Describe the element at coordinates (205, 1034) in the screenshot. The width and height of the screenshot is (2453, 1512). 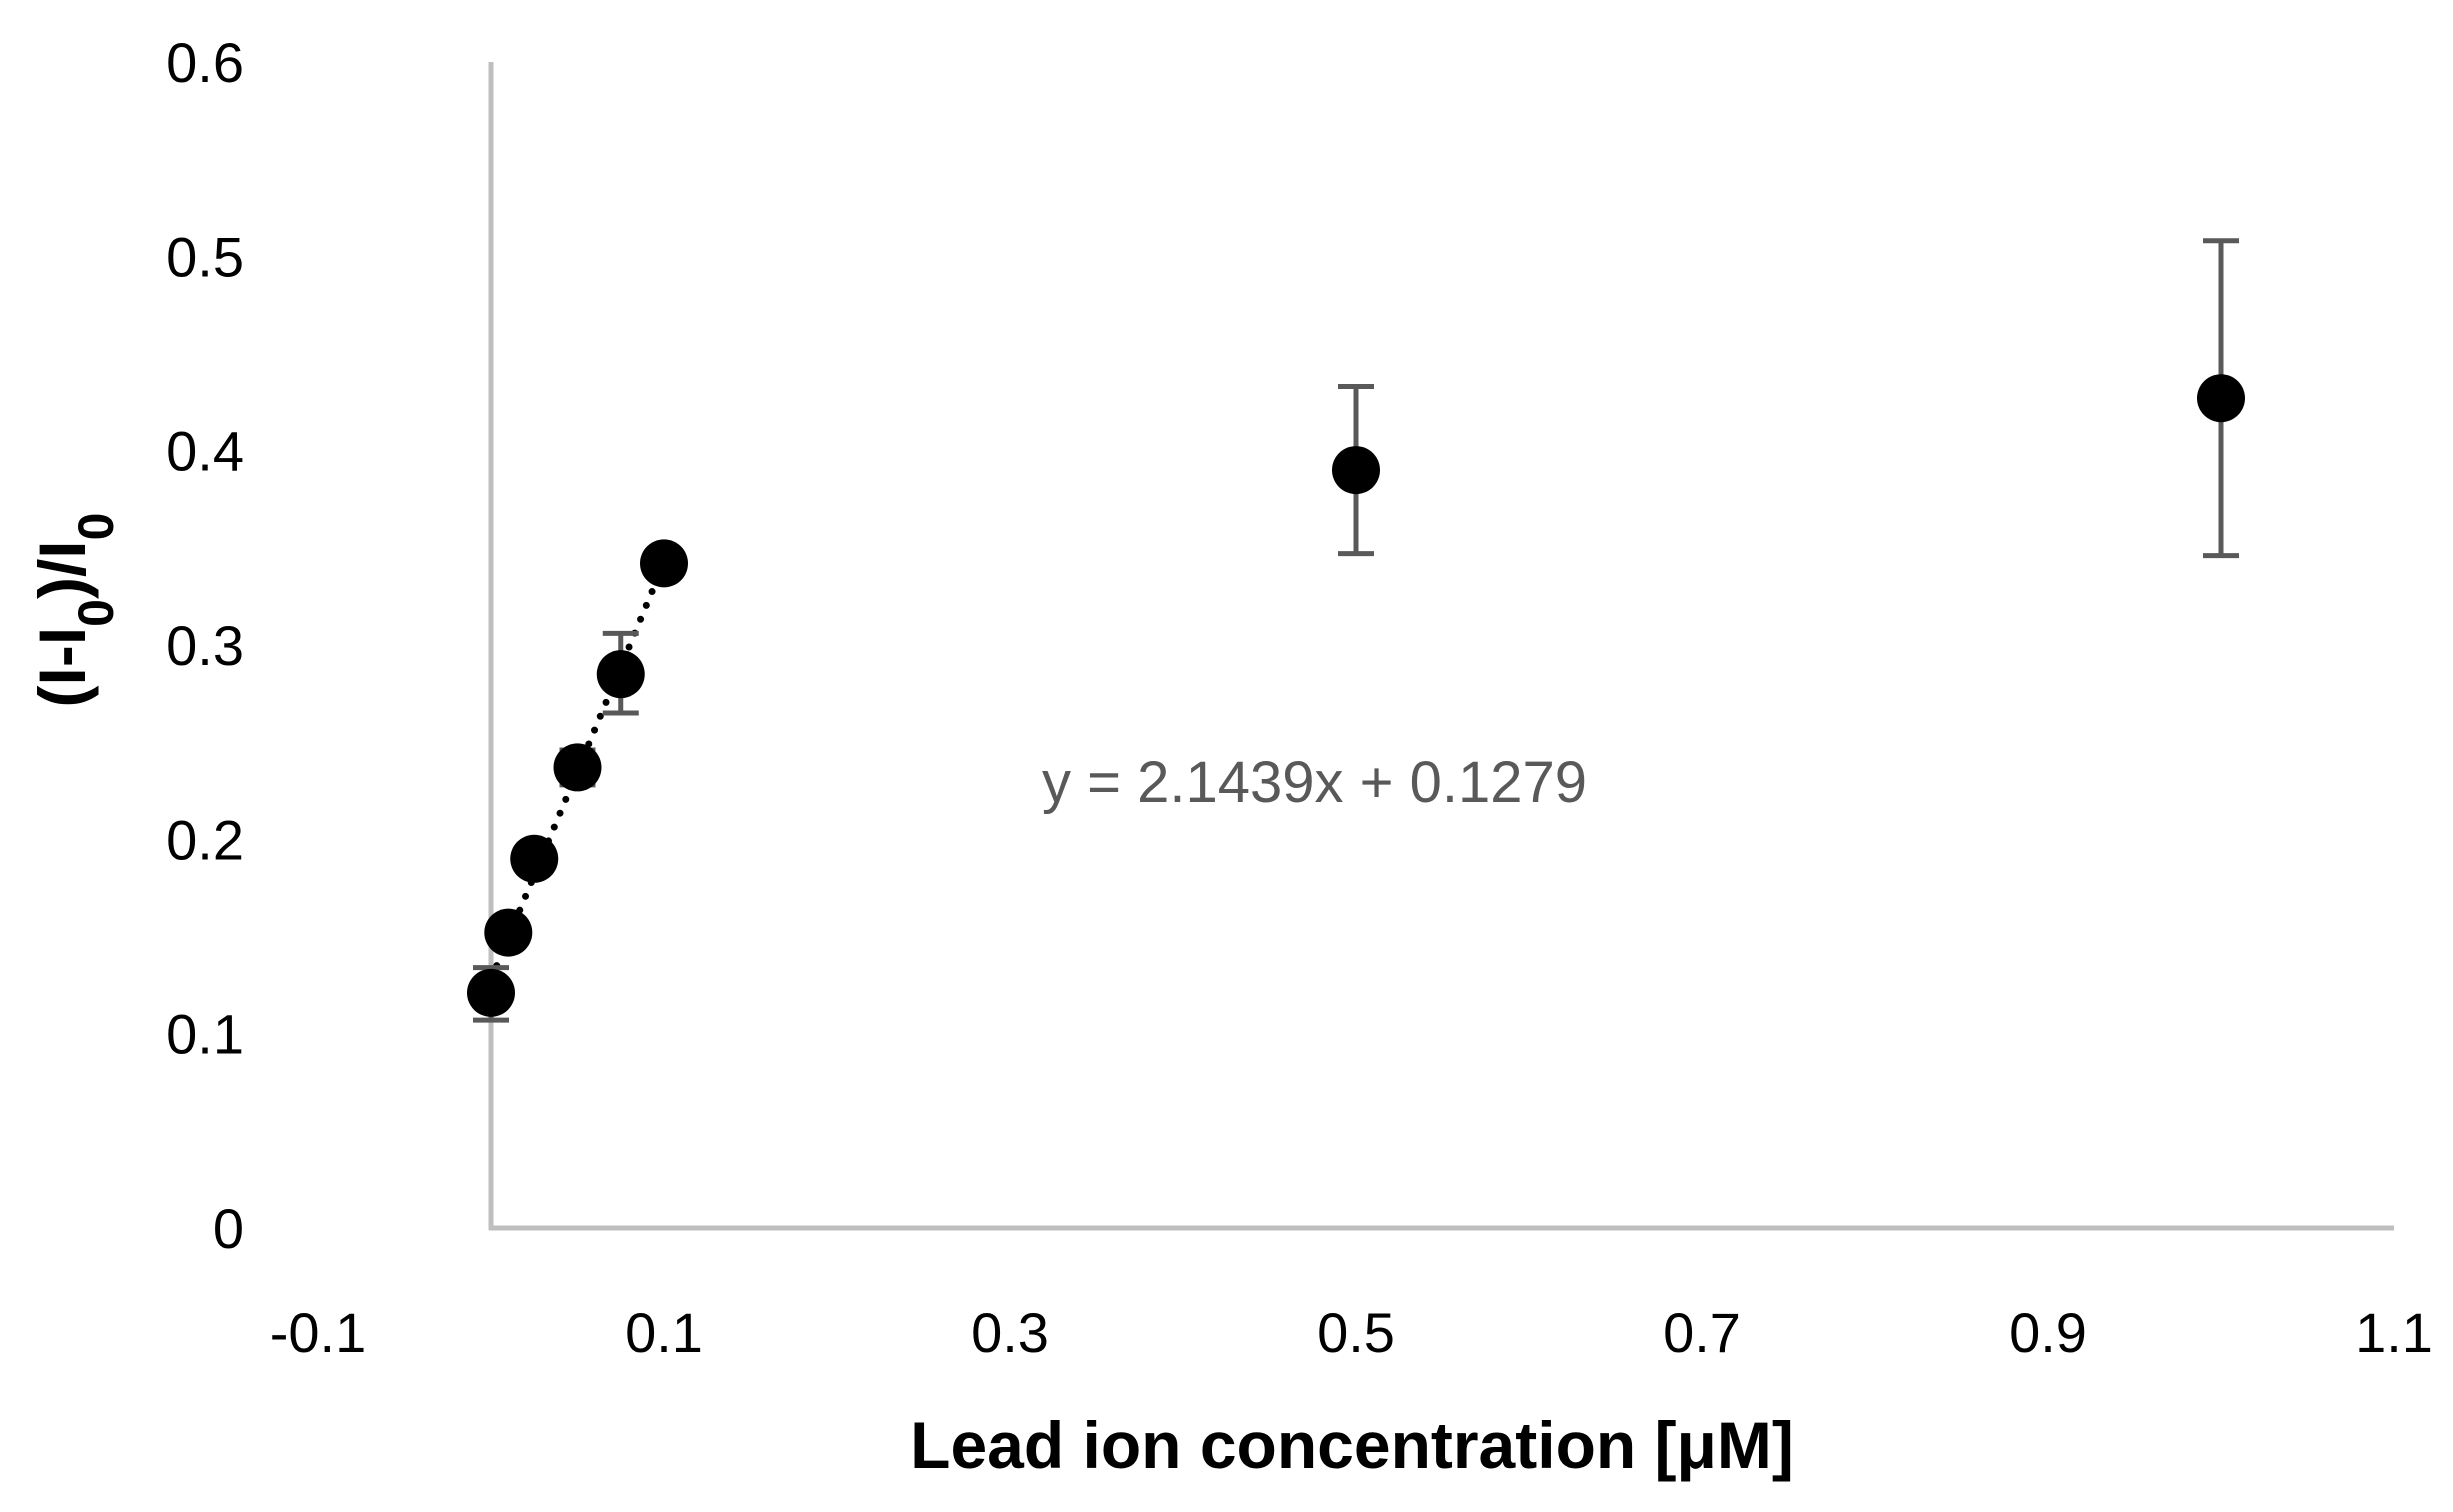
I see `y-tick-label: 0.1` at that location.